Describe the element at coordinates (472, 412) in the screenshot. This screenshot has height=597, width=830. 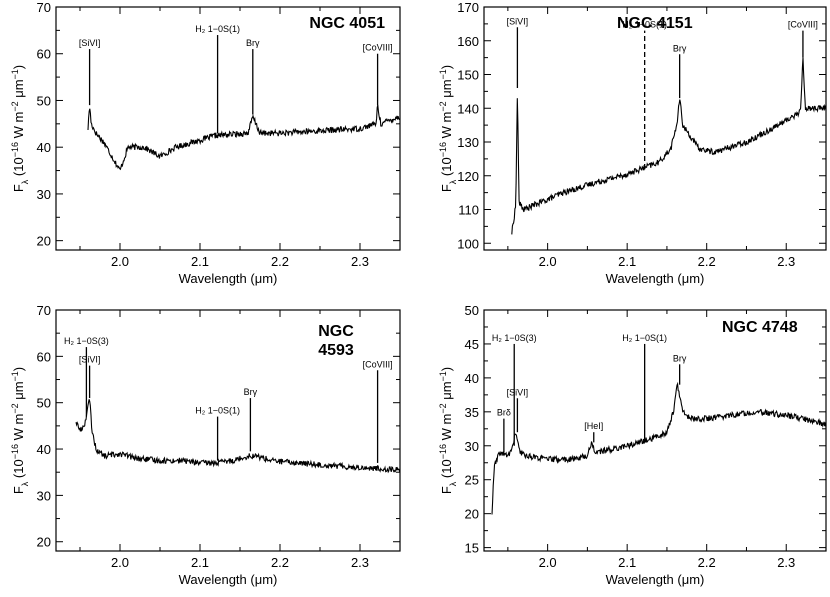
I see `y-tick-label: 35` at that location.